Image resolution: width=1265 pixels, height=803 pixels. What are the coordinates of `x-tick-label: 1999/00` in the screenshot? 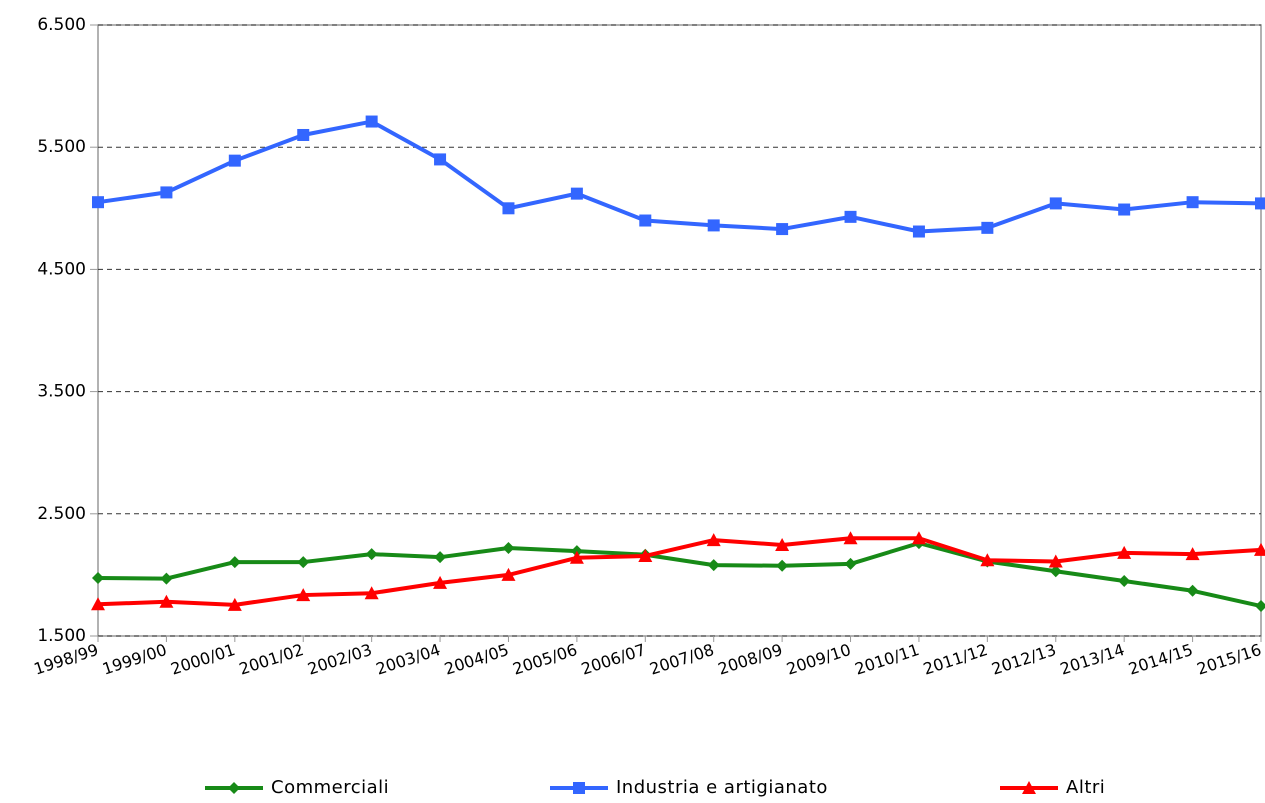 It's located at (134, 659).